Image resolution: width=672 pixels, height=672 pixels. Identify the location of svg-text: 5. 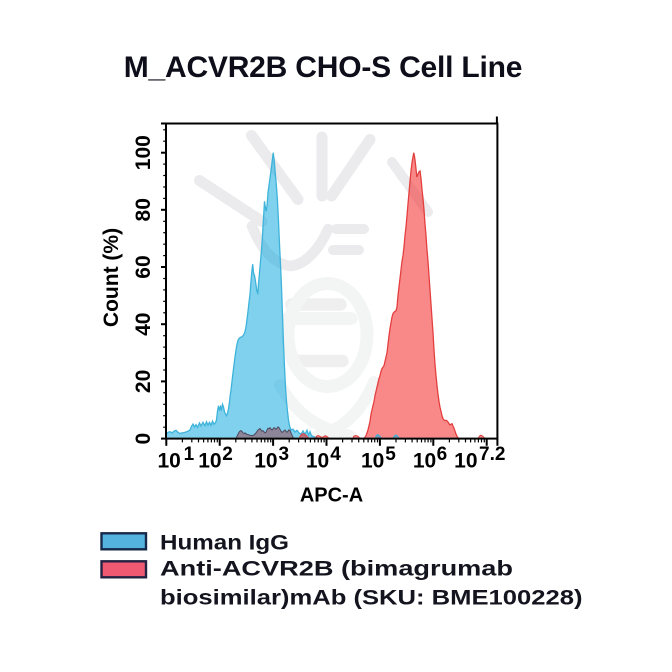
(390, 454).